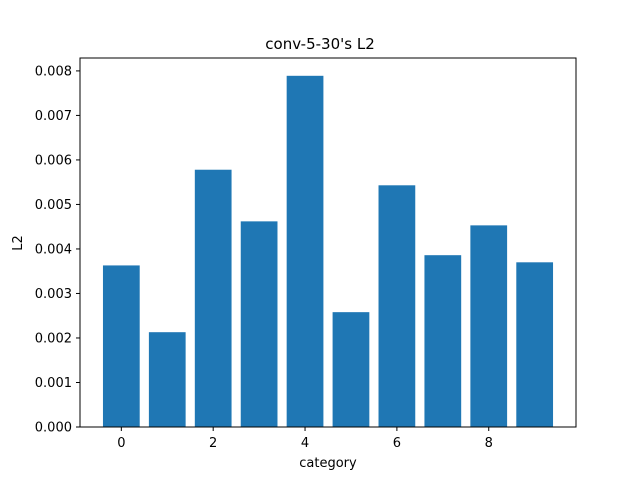 The width and height of the screenshot is (640, 480). What do you see at coordinates (213, 443) in the screenshot?
I see `x-tick-label: 2` at bounding box center [213, 443].